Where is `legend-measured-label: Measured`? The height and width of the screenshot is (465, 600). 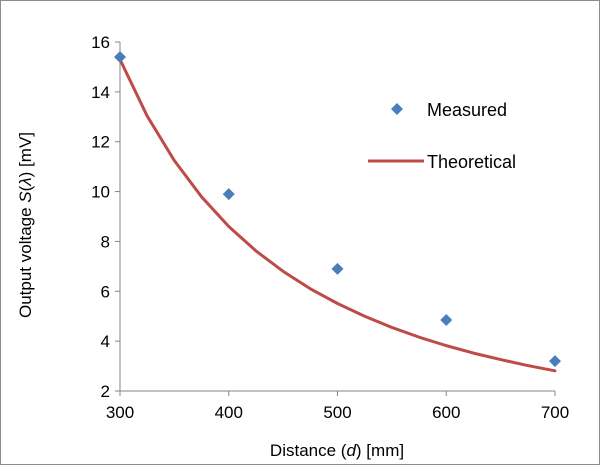 legend-measured-label: Measured is located at coordinates (467, 110).